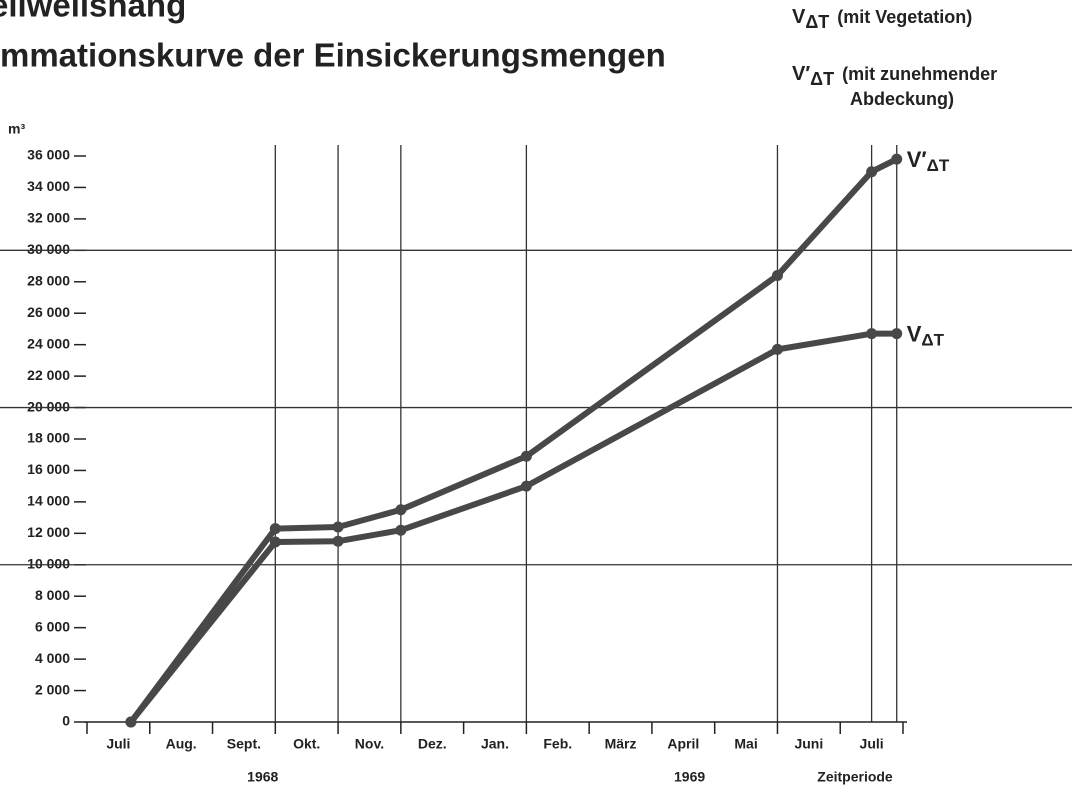  I want to click on year-label: 1968, so click(262, 777).